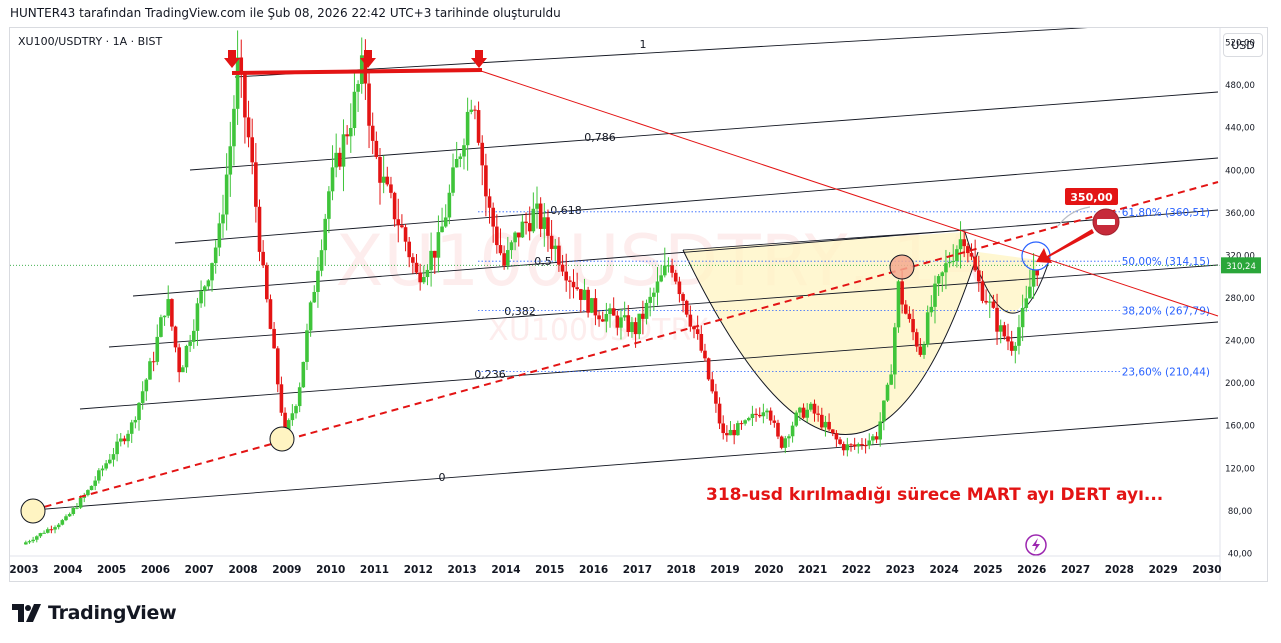 Image resolution: width=1281 pixels, height=643 pixels. Describe the element at coordinates (1240, 214) in the screenshot. I see `y-tick-label: 360,00` at that location.